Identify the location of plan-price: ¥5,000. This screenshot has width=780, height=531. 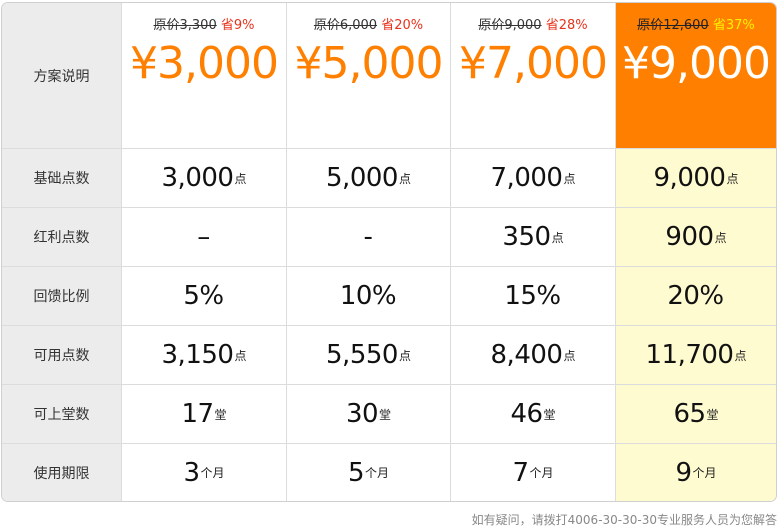
(369, 63).